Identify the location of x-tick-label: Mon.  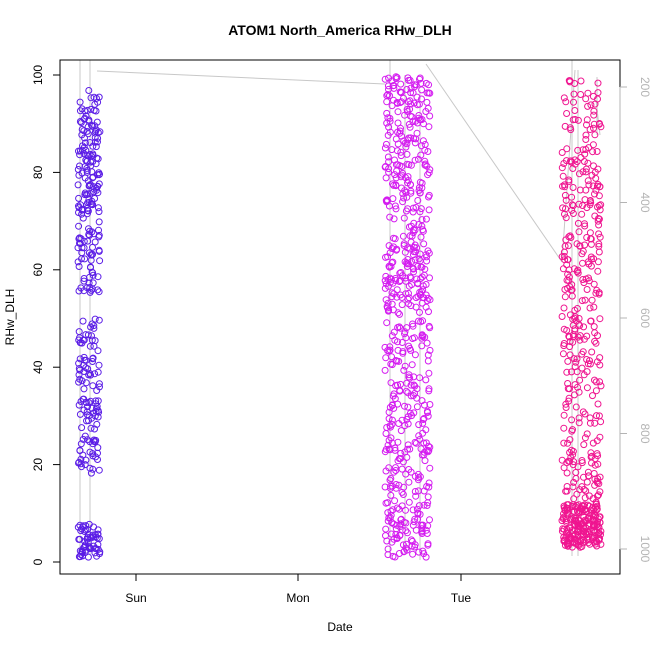
(297, 598).